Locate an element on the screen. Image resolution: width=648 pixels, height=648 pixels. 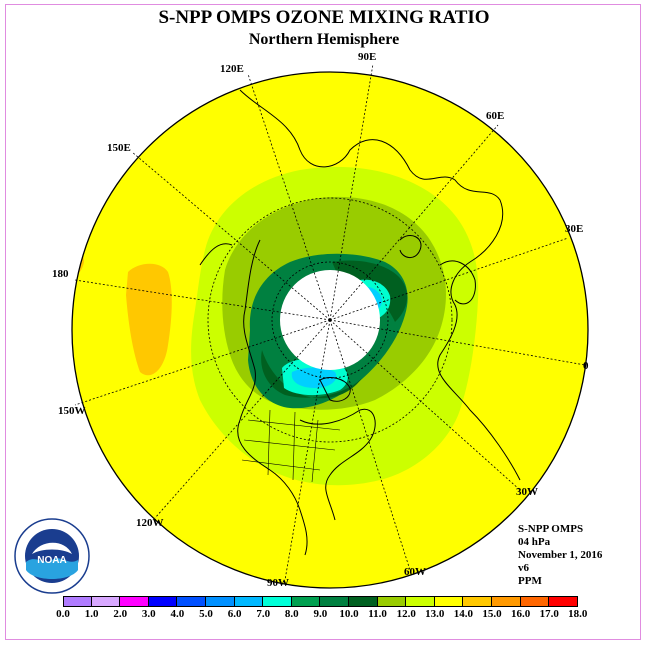
info-level: 04 hPa is located at coordinates (534, 542).